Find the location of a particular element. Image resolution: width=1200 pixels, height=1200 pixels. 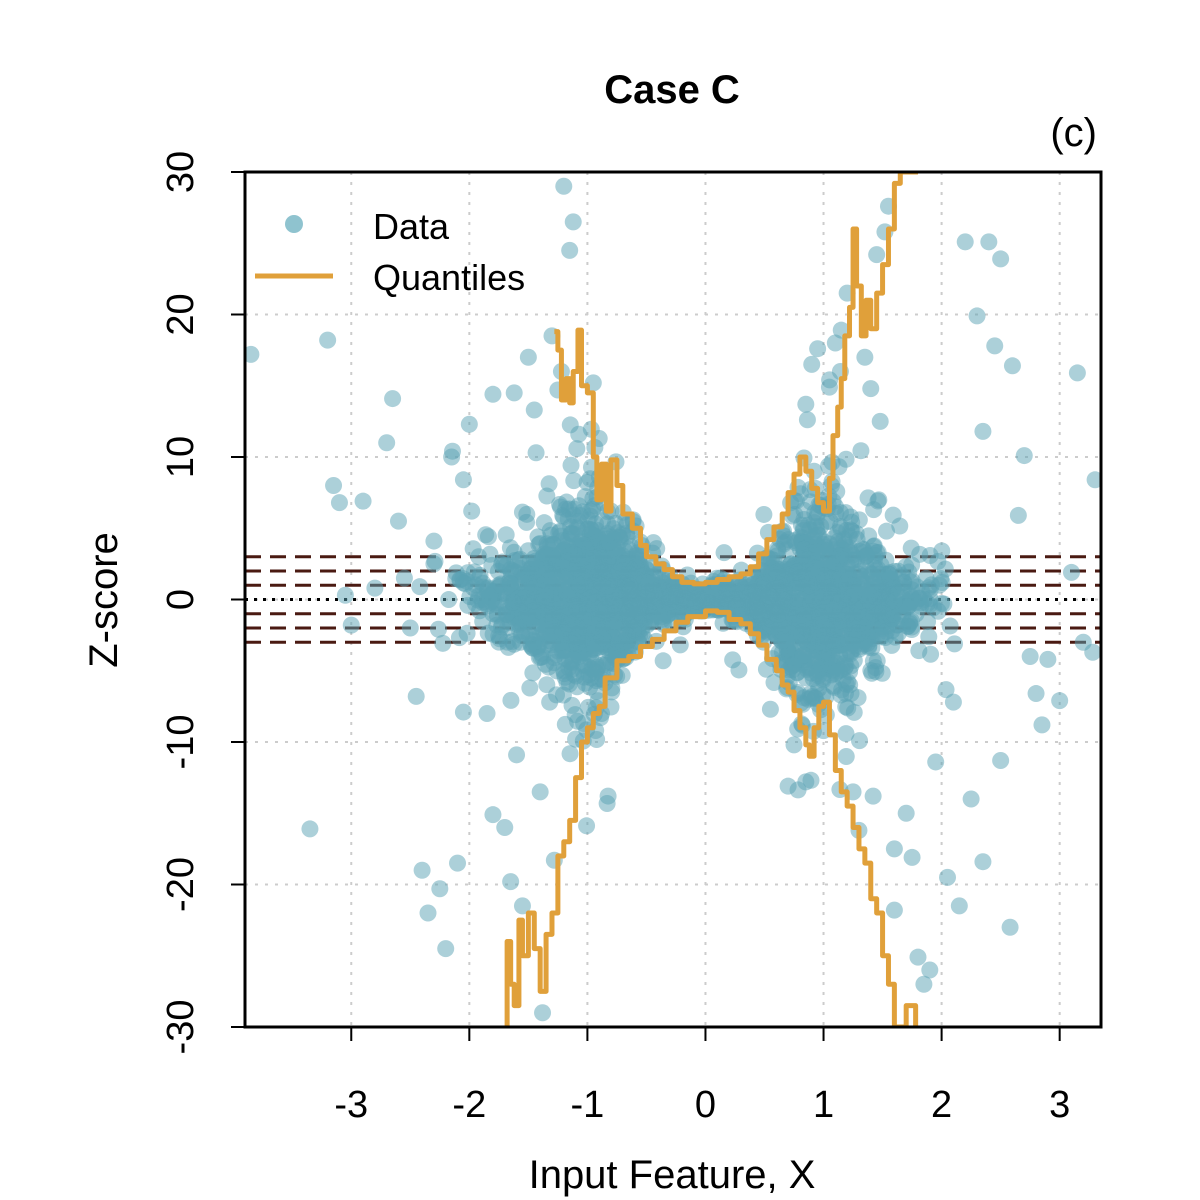

chart-title: Case C is located at coordinates (672, 90).